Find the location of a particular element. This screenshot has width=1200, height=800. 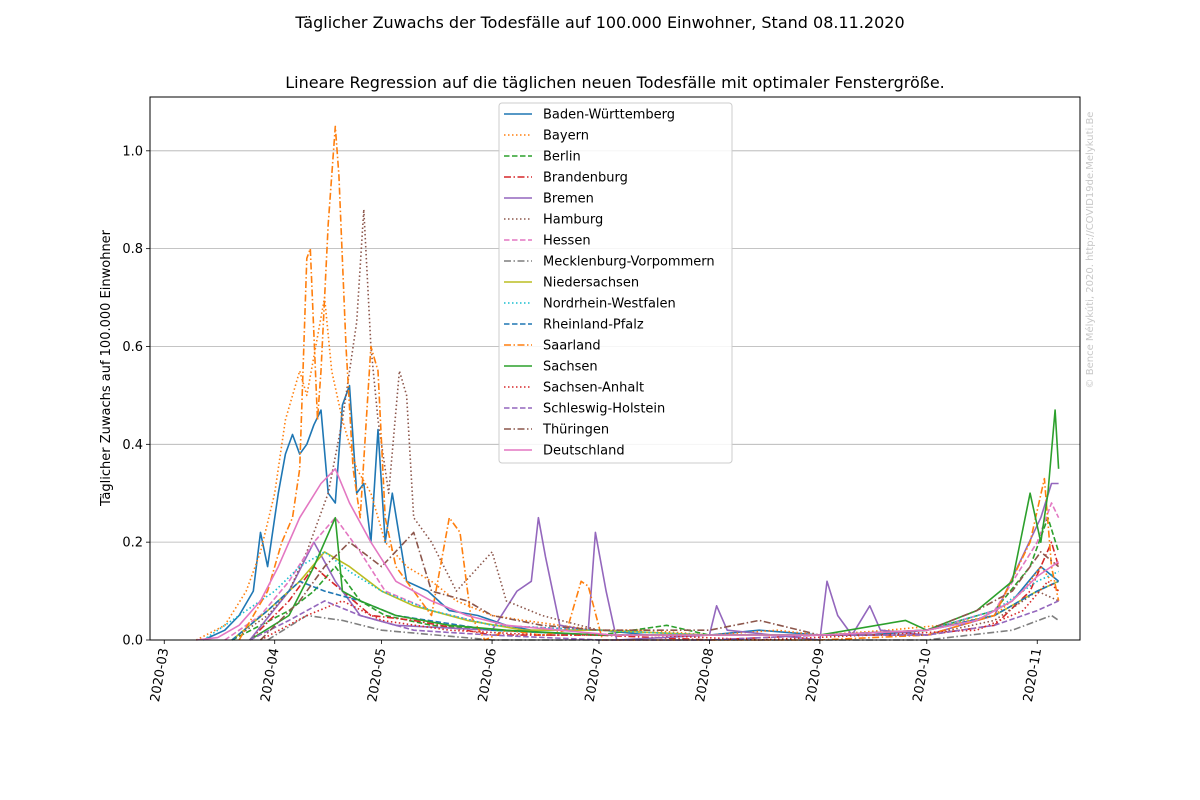

legend-label-0: Baden-Württemberg is located at coordinates (609, 115).